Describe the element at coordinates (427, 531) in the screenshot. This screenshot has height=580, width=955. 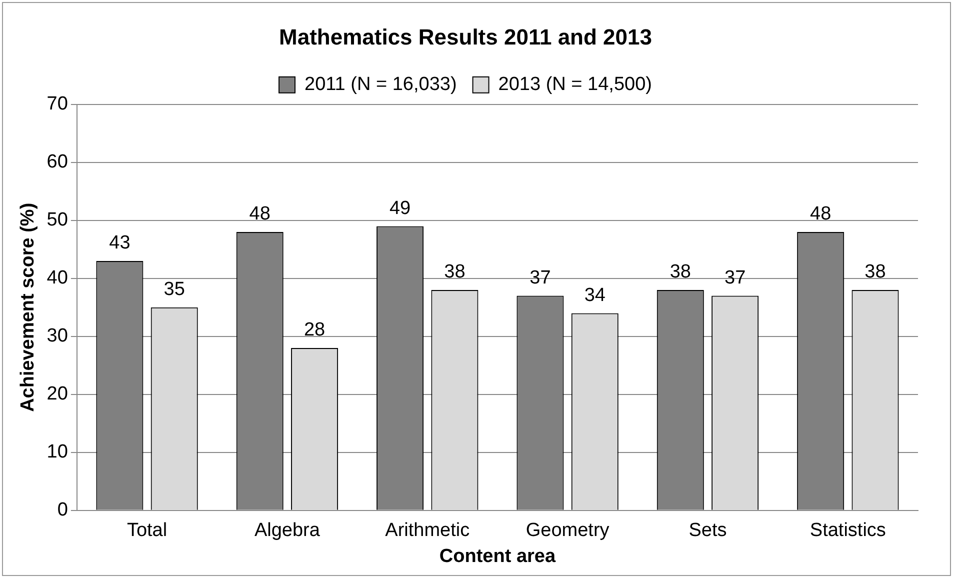
I see `x-tick-label: Arithmetic` at that location.